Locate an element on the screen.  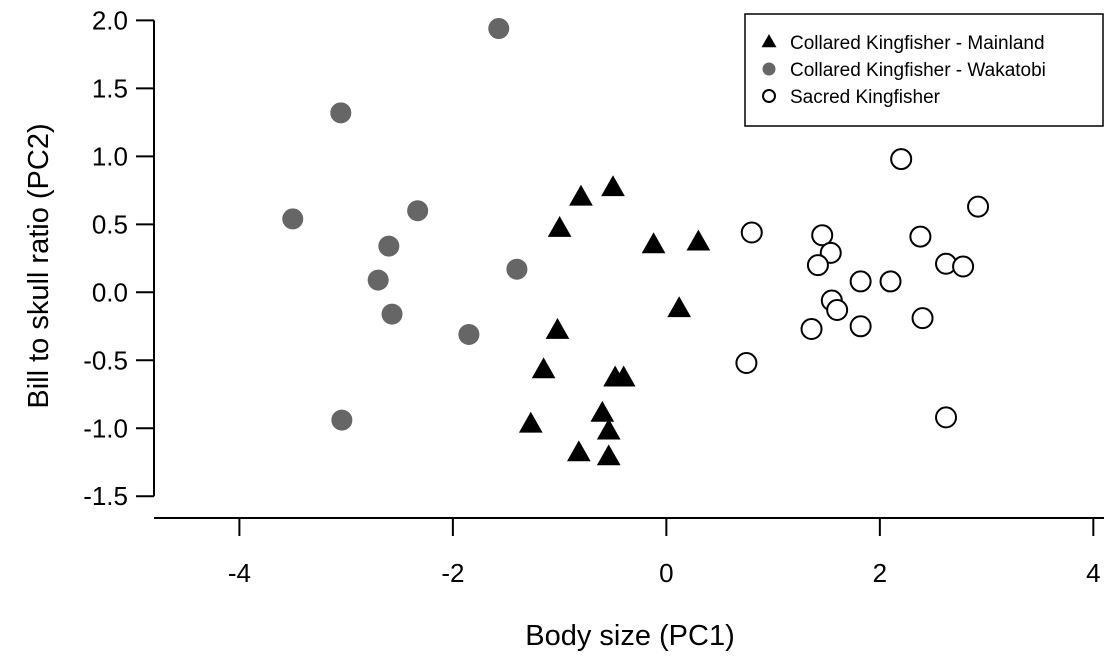
x-tick-label: -2 is located at coordinates (452, 573).